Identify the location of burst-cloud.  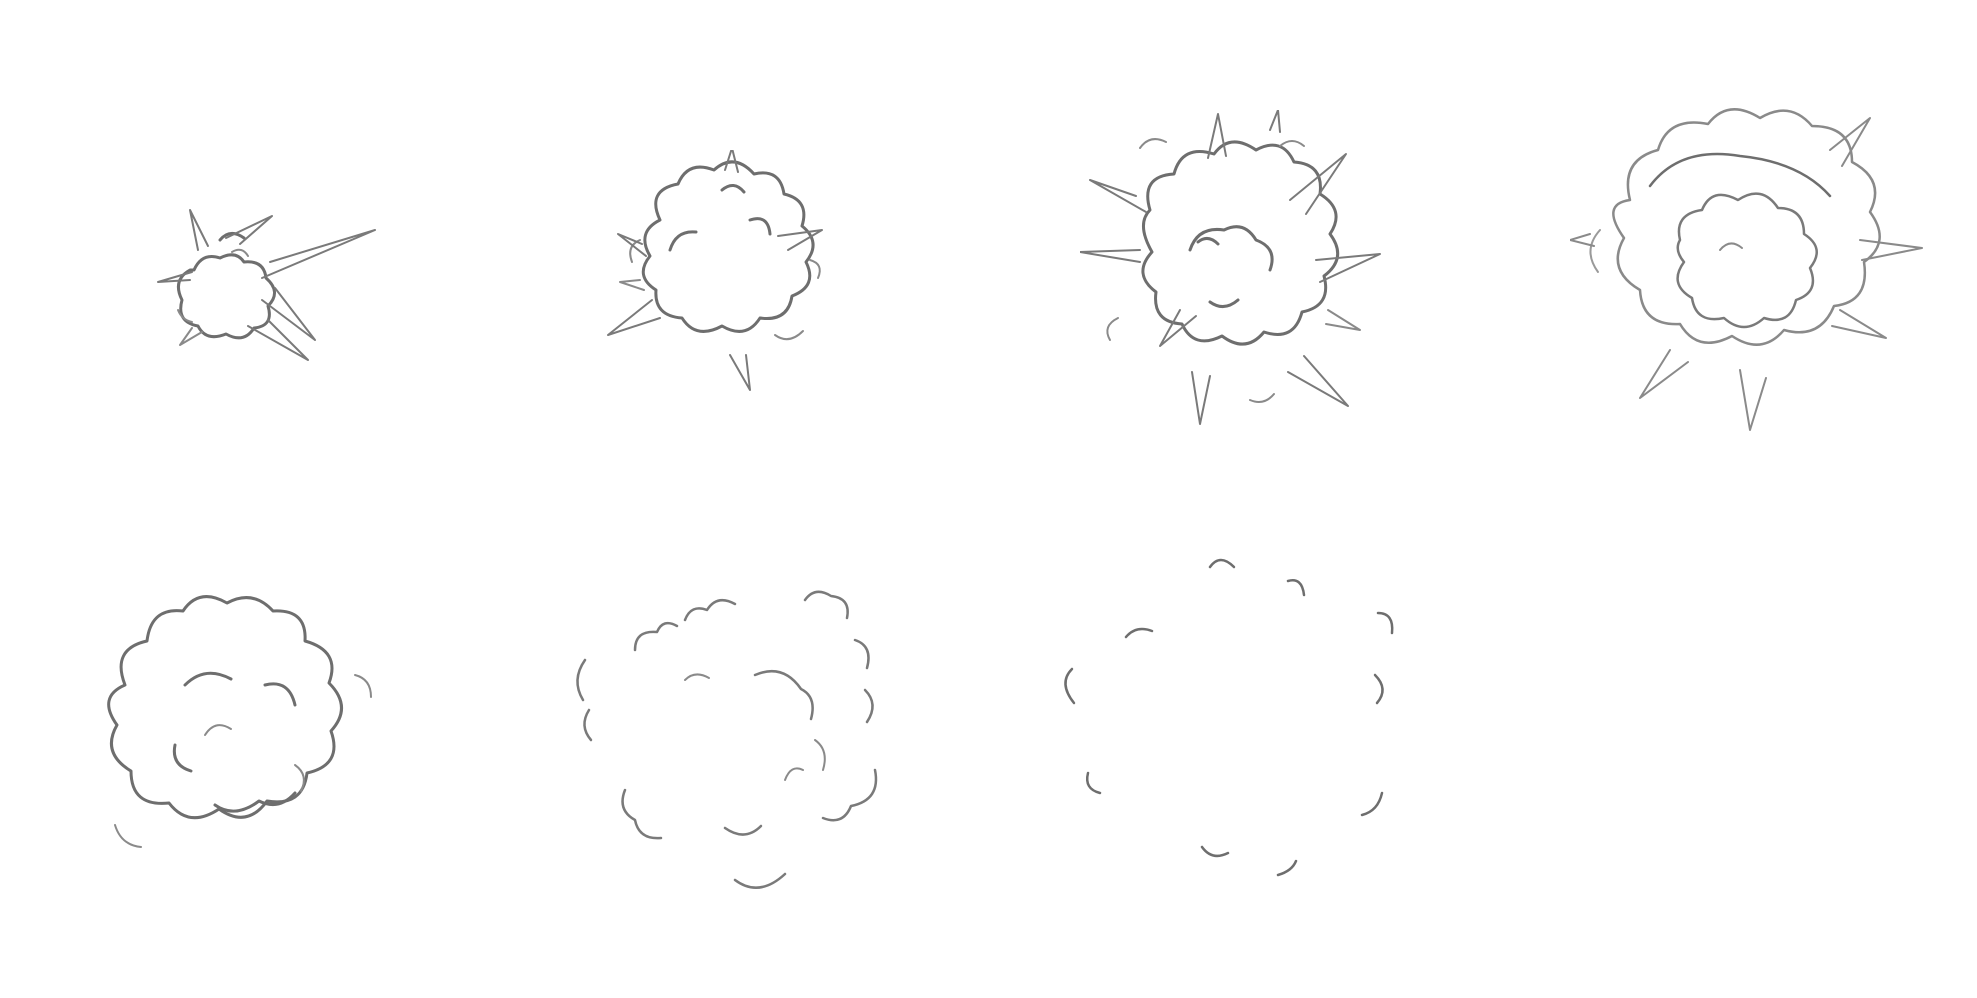
(226, 286).